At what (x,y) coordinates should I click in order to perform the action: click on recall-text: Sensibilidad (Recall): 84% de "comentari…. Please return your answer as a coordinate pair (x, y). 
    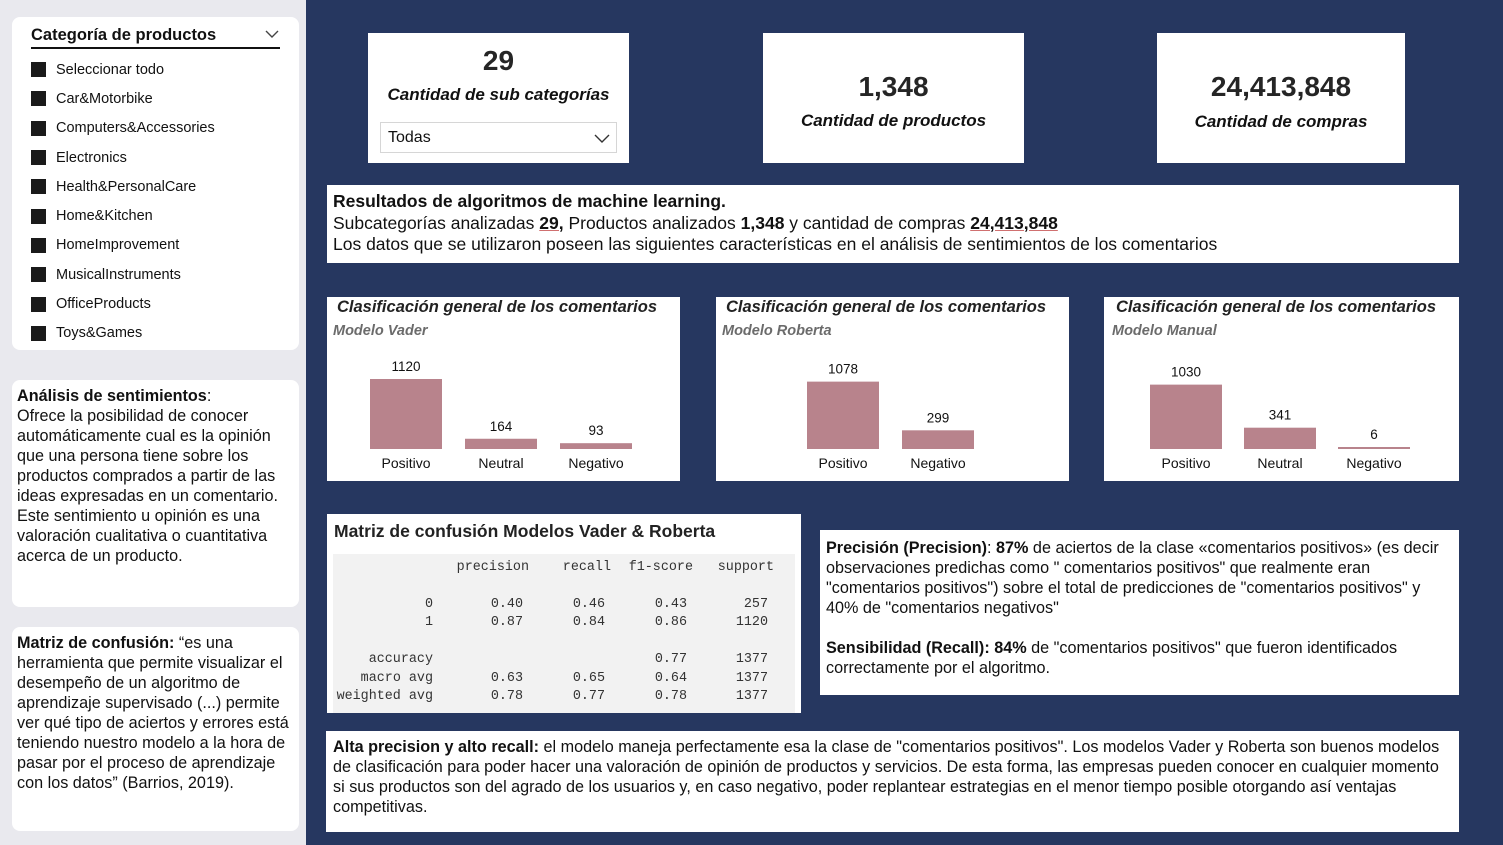
    Looking at the image, I should click on (1139, 658).